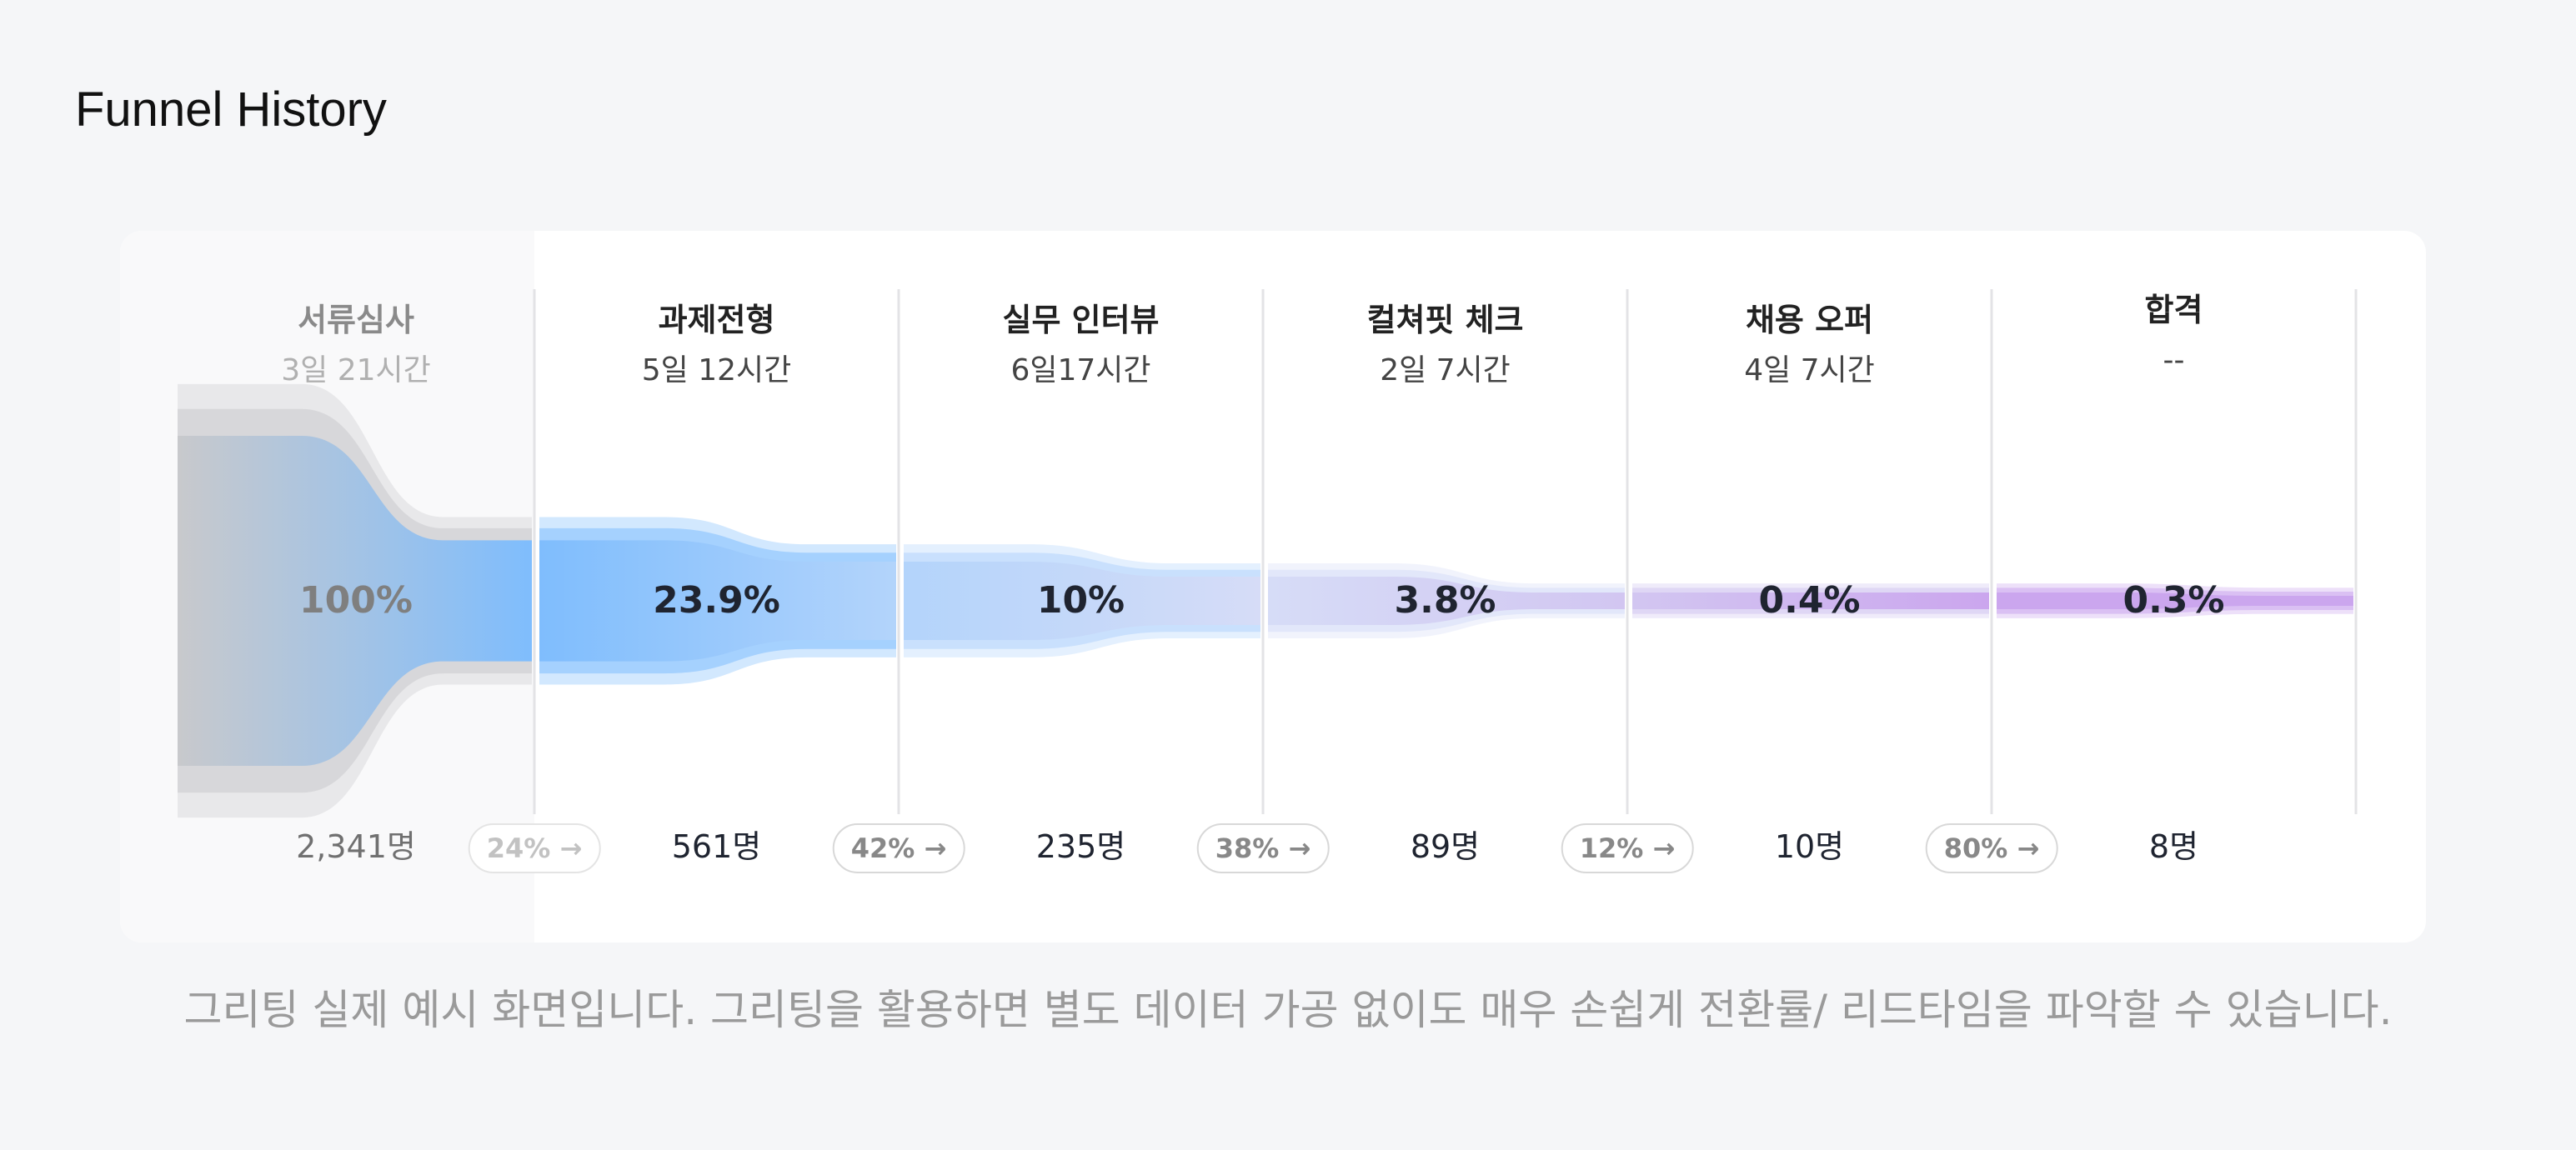 The height and width of the screenshot is (1150, 2576). I want to click on stage-name: 채용 오퍼, so click(1809, 320).